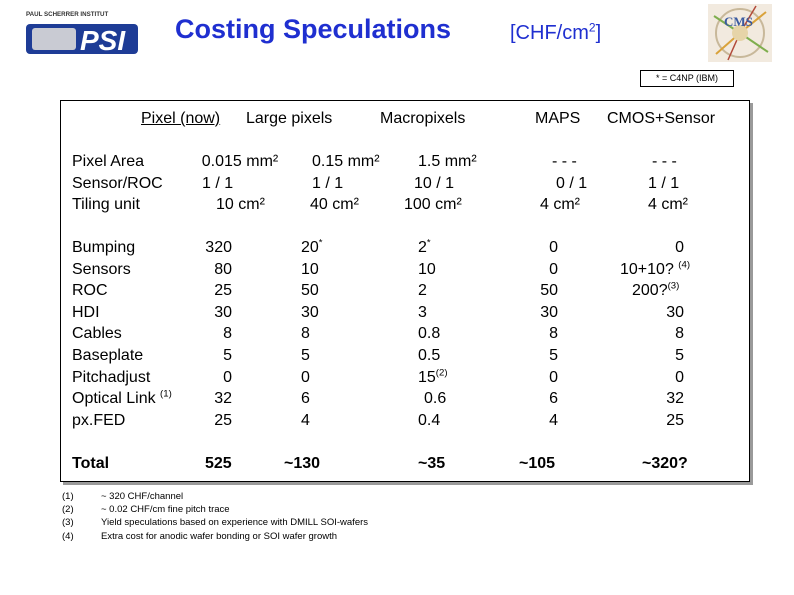 This screenshot has height=595, width=794. Describe the element at coordinates (111, 377) in the screenshot. I see `row-label: Pitchadjust` at that location.